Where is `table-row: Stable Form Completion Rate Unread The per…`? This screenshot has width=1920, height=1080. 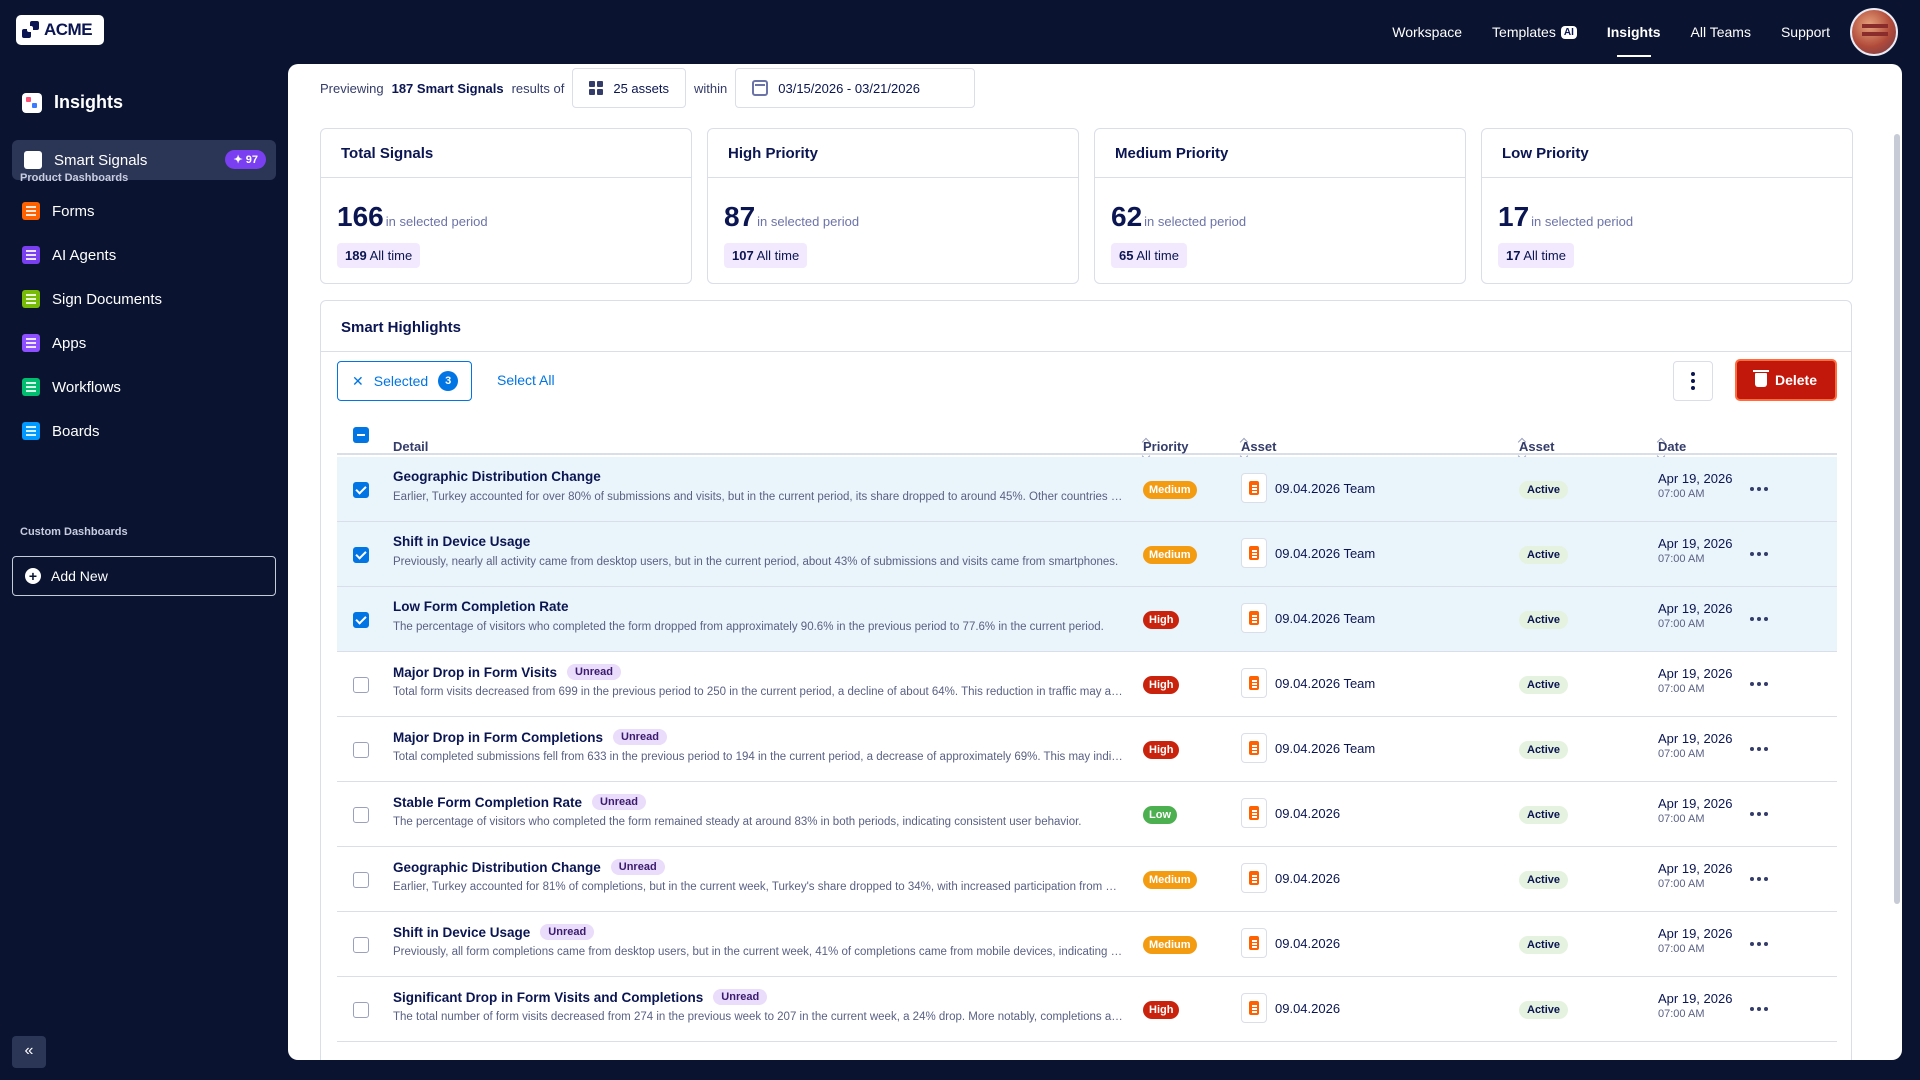
table-row: Stable Form Completion Rate Unread The per… is located at coordinates (1087, 814).